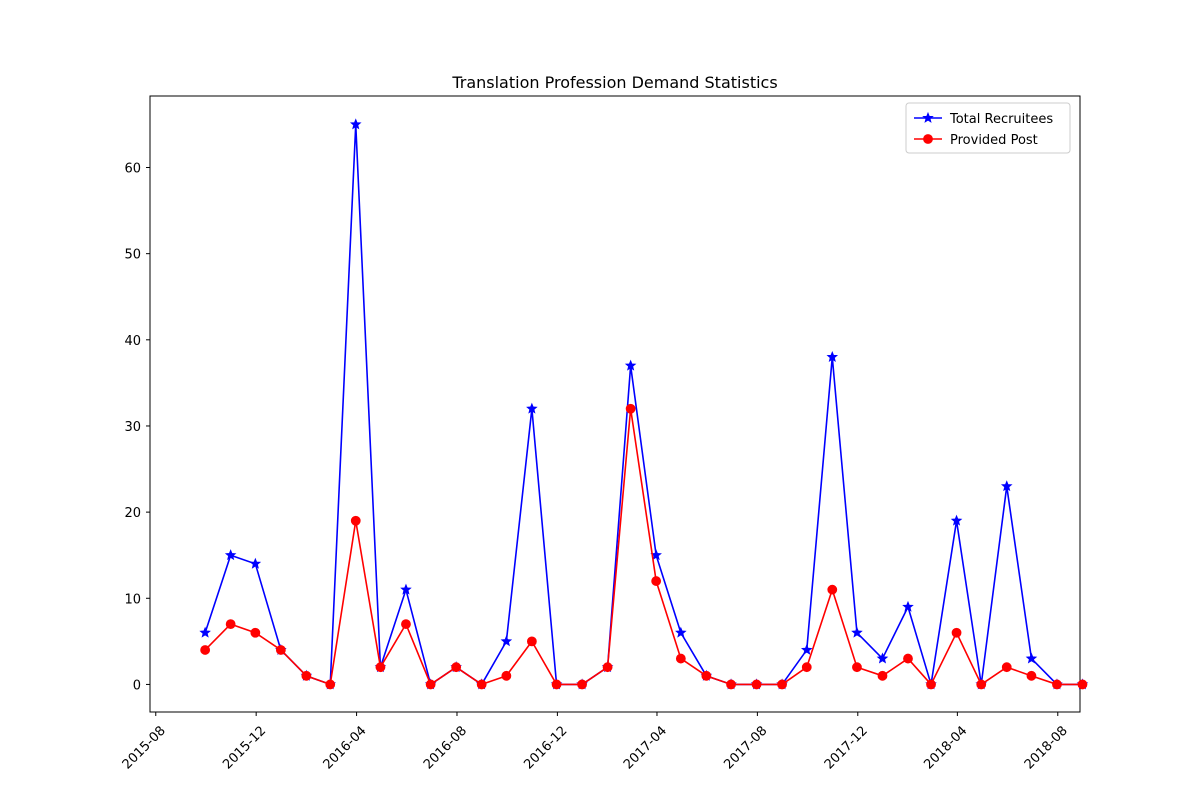 This screenshot has height=800, width=1200. What do you see at coordinates (1001, 119) in the screenshot?
I see `legend-label-total-recruitees: Total Recruitees` at bounding box center [1001, 119].